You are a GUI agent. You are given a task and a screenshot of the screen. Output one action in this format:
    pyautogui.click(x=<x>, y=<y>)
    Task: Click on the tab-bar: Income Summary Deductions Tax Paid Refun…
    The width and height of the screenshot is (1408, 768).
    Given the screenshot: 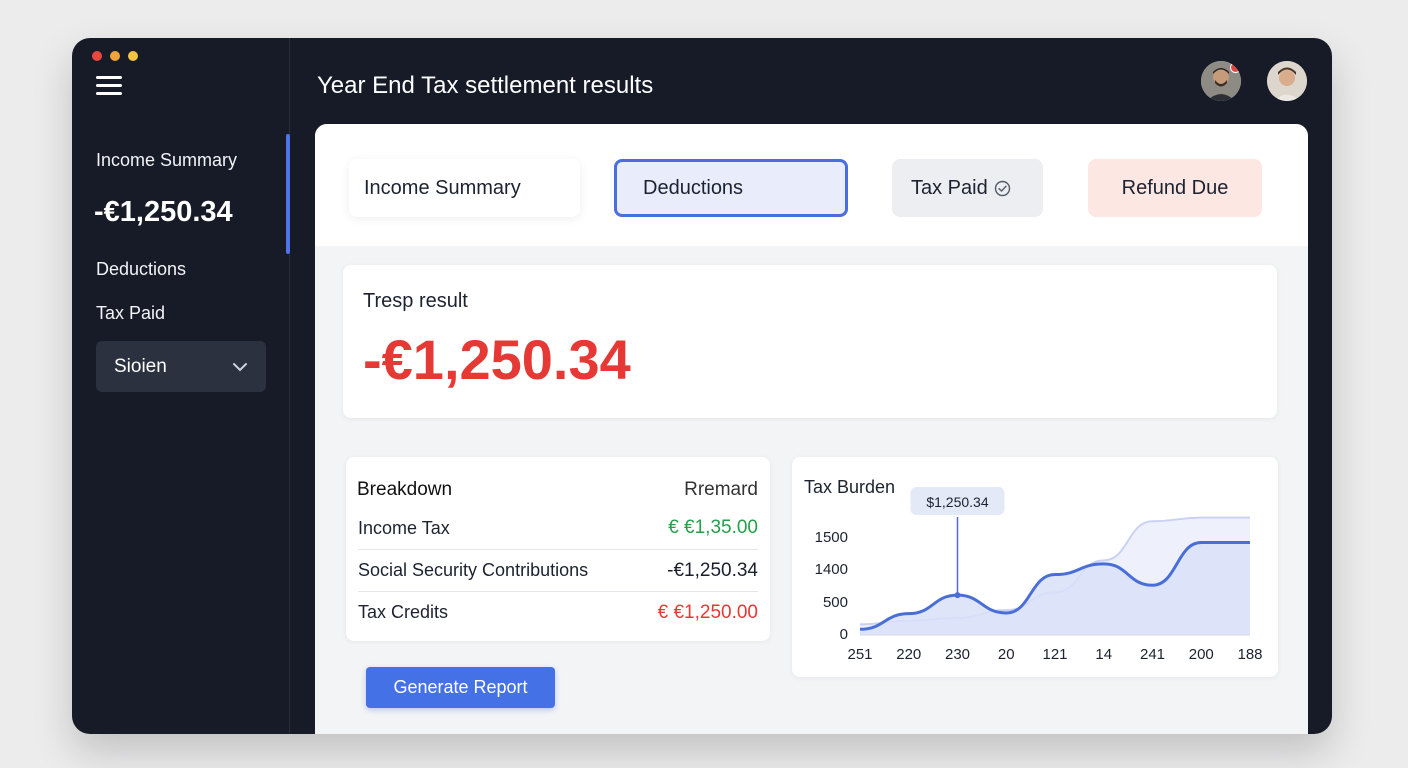 What is the action you would take?
    pyautogui.click(x=811, y=185)
    